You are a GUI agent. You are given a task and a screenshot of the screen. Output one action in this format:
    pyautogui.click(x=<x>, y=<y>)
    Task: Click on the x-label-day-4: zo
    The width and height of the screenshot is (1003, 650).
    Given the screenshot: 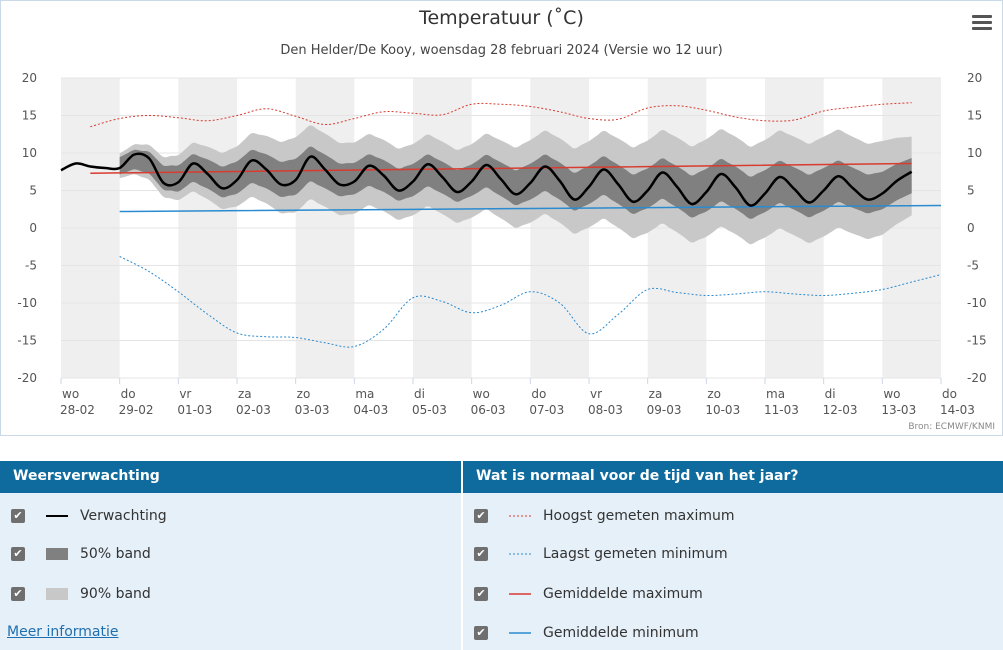 What is the action you would take?
    pyautogui.click(x=304, y=394)
    